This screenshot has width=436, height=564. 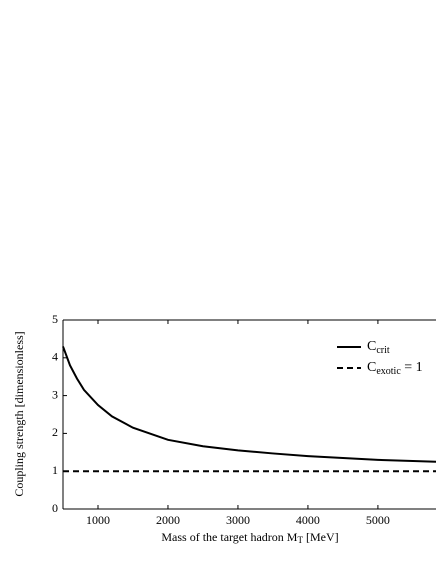 I want to click on legend-label: Ccrit, so click(x=378, y=347).